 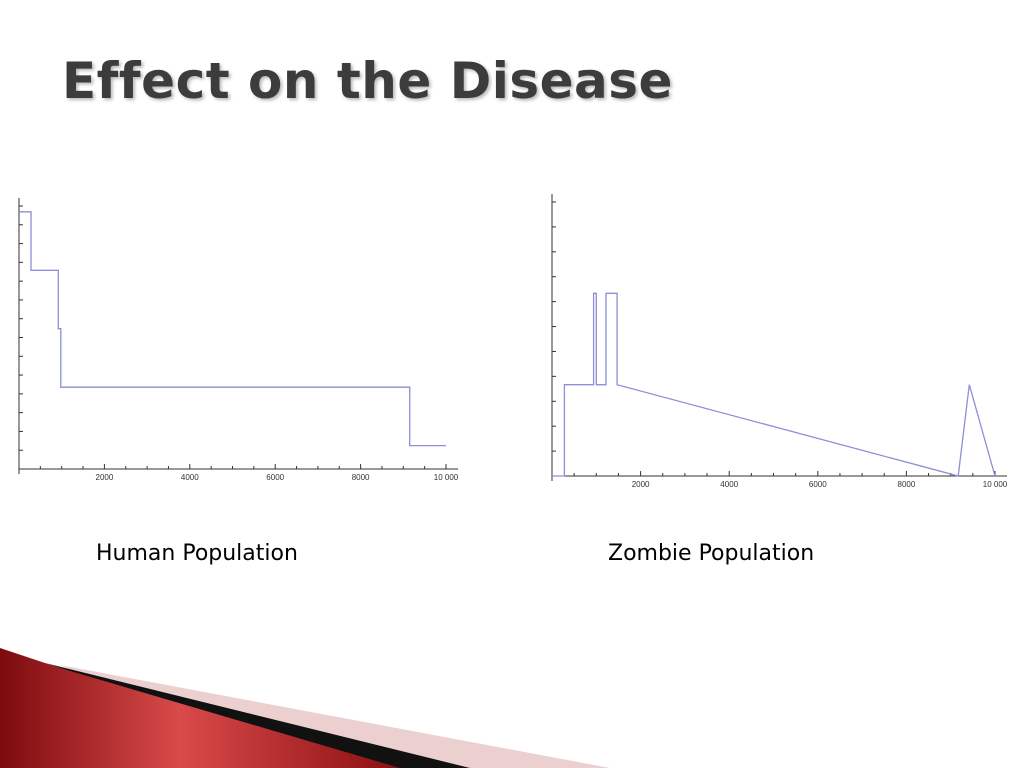 I want to click on zombie-series-line, so click(x=774, y=384).